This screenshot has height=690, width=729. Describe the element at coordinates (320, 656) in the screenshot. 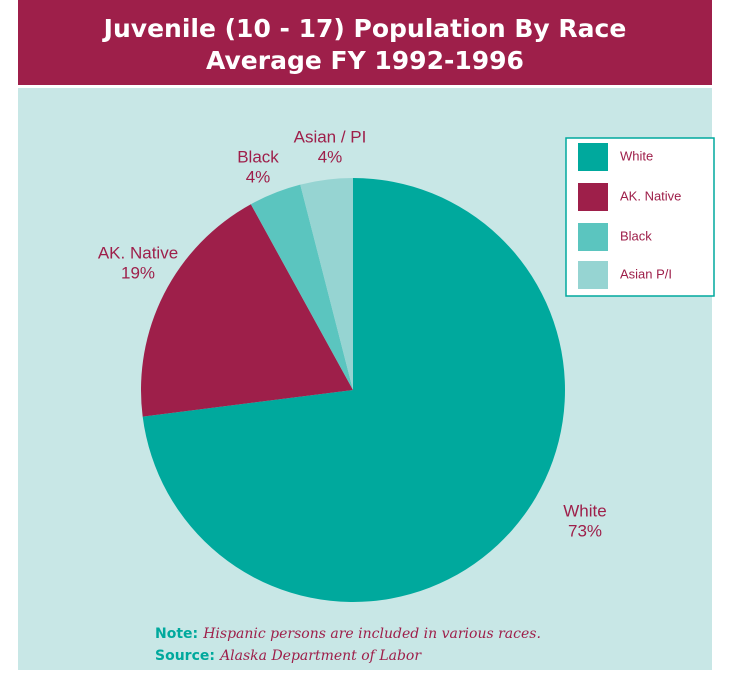

I see `source-text: Alaska Department of Labor` at that location.